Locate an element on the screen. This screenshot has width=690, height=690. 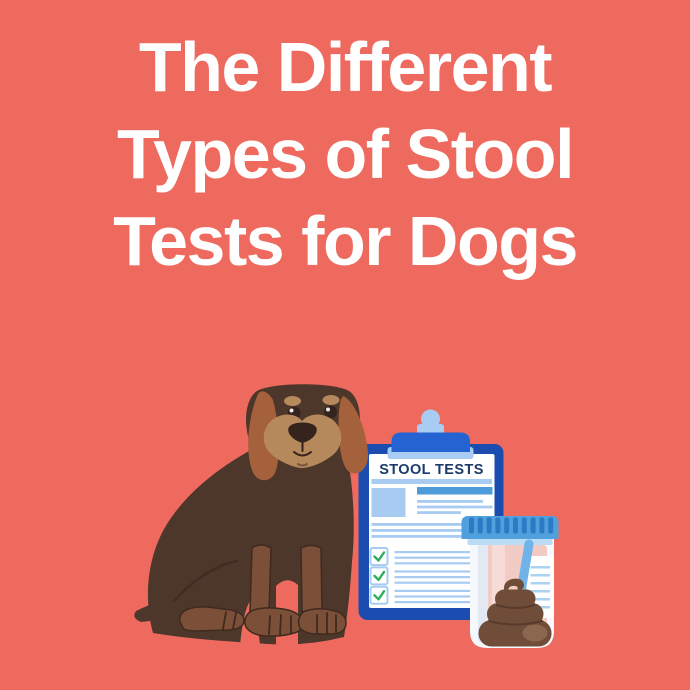
dog-eyebrow-left is located at coordinates (292, 401).